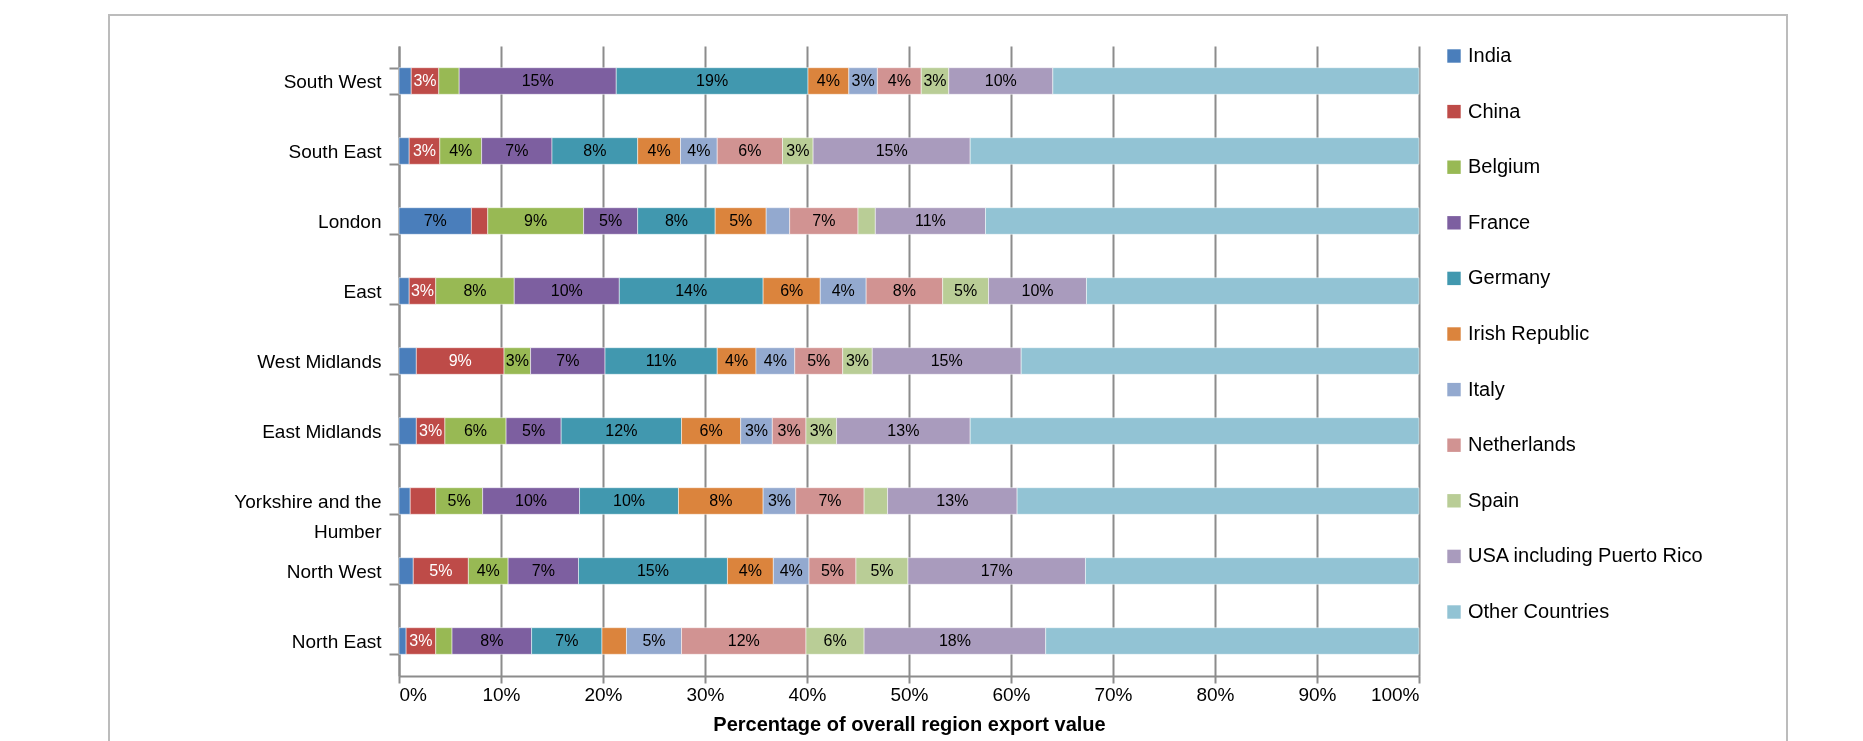  What do you see at coordinates (1215, 694) in the screenshot?
I see `x-tick-label: 80%` at bounding box center [1215, 694].